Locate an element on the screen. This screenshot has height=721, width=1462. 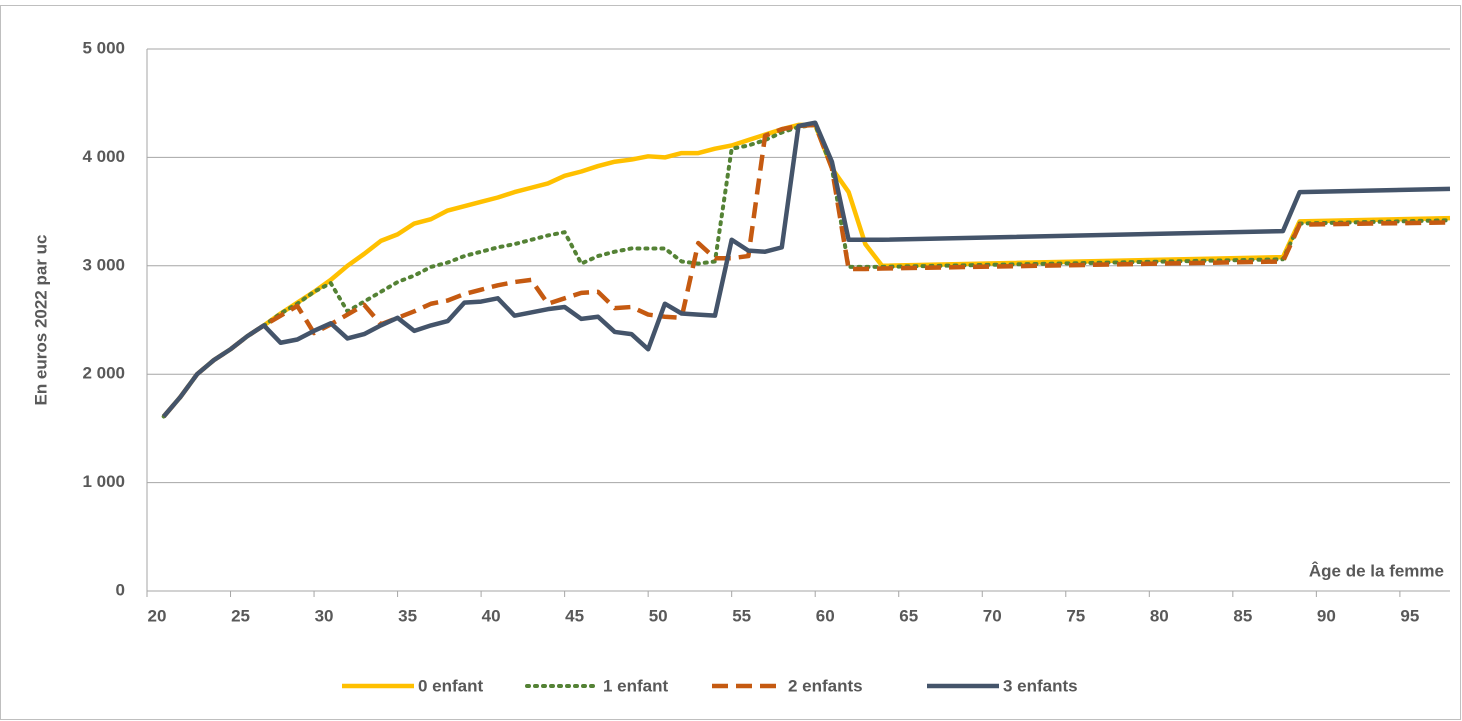
x-tick-label: 50 is located at coordinates (658, 615).